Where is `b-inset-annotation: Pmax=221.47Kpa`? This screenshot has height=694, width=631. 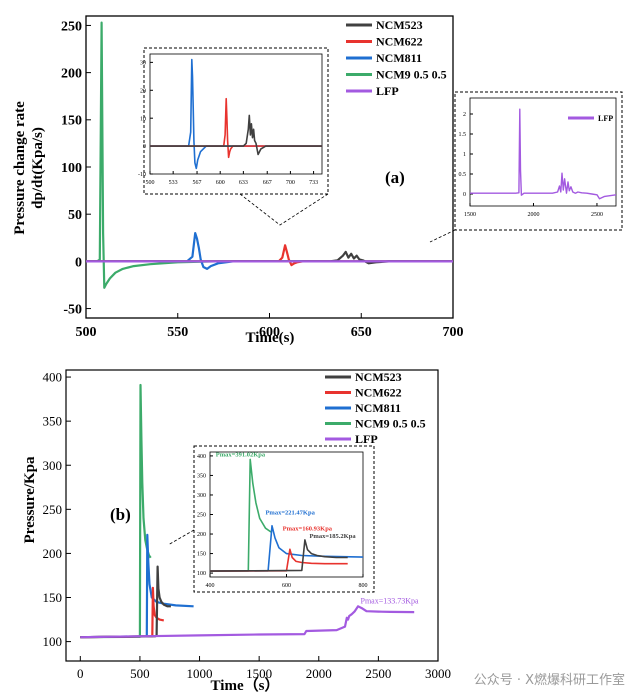 b-inset-annotation: Pmax=221.47Kpa is located at coordinates (290, 513).